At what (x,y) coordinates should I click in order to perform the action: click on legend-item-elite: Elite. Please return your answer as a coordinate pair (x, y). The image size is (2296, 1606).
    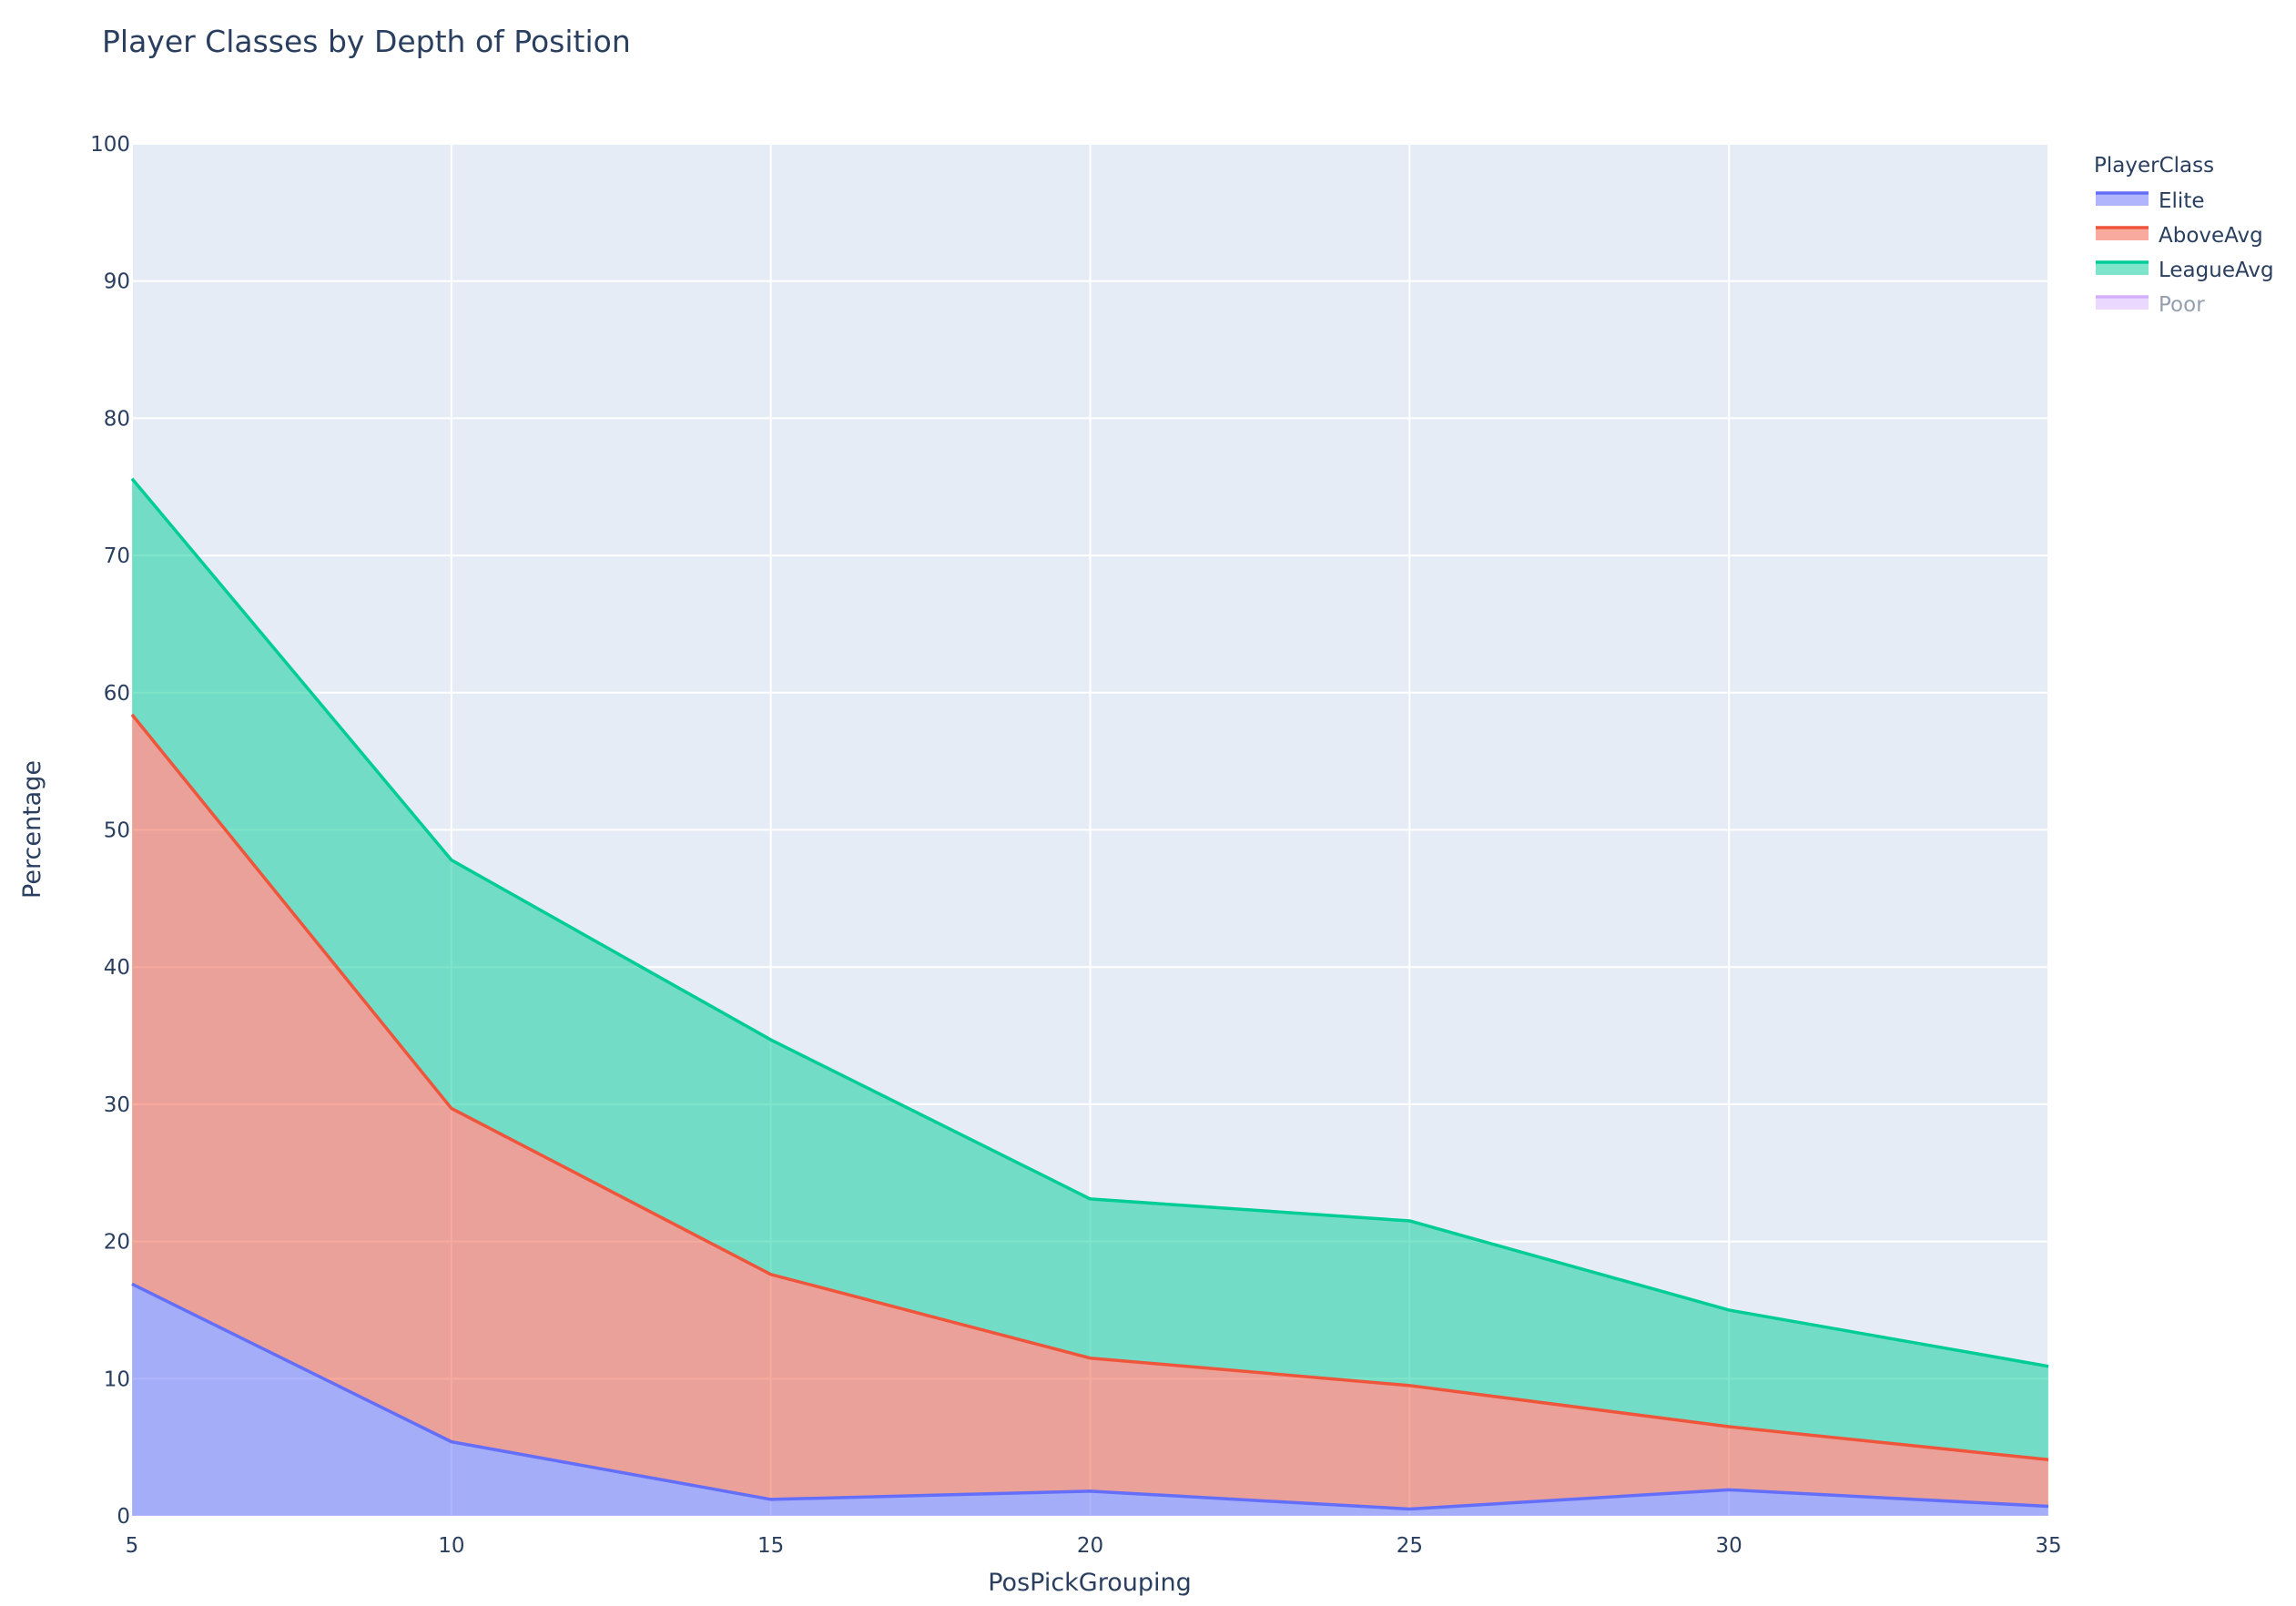
    Looking at the image, I should click on (2150, 201).